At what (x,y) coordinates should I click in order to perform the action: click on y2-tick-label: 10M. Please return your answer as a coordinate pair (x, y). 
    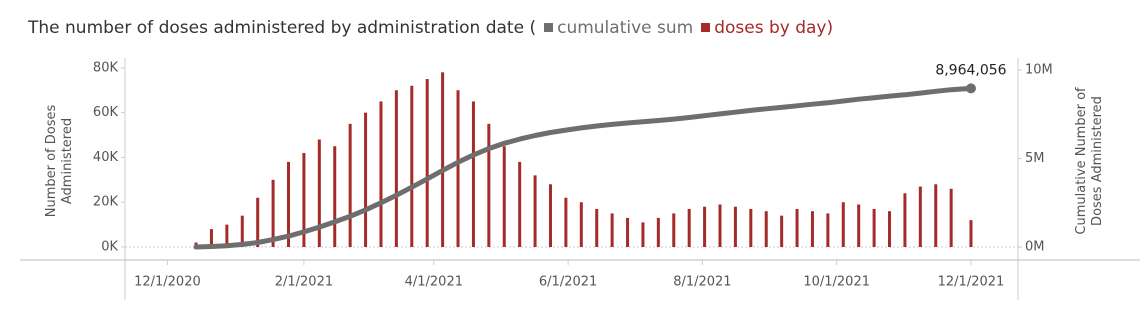
    Looking at the image, I should click on (1039, 70).